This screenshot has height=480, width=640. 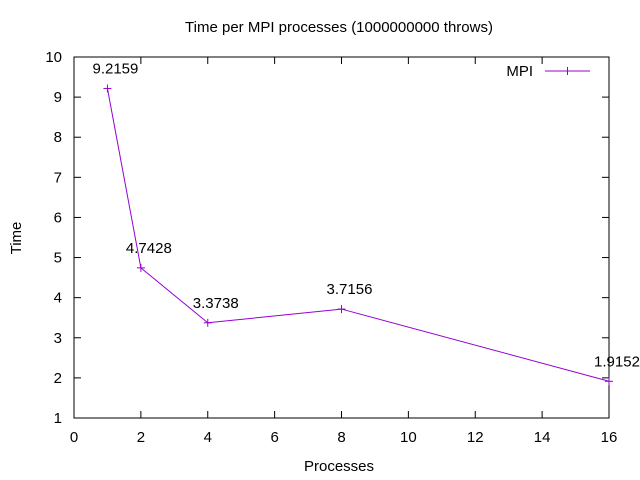 What do you see at coordinates (58, 378) in the screenshot?
I see `y-tick-label: 2` at bounding box center [58, 378].